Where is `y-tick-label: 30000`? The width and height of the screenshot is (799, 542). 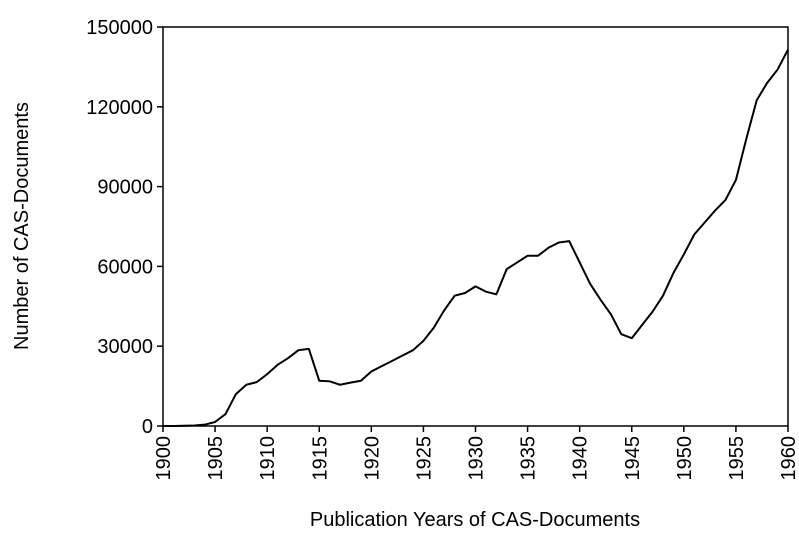
y-tick-label: 30000 is located at coordinates (125, 347).